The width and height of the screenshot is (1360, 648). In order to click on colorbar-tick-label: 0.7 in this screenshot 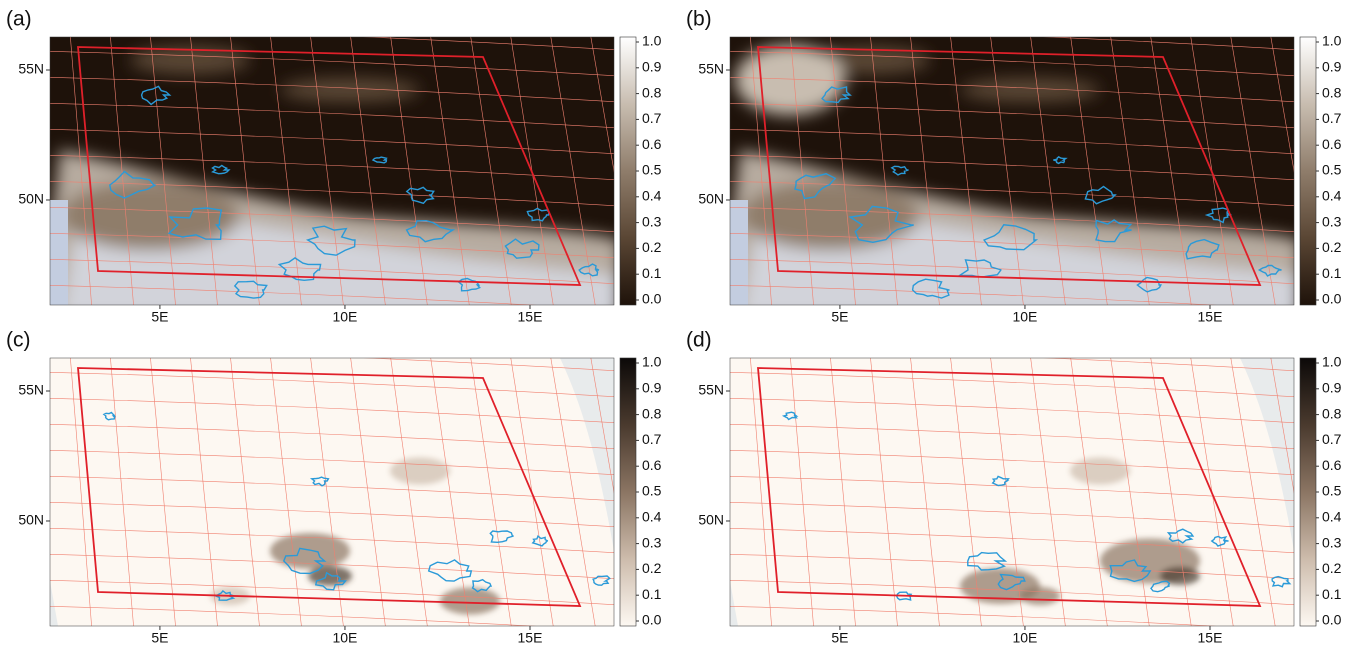, I will do `click(652, 118)`.